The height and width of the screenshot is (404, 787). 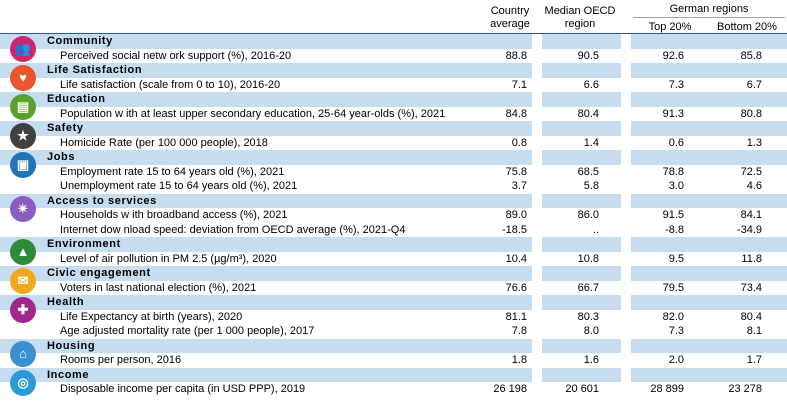 I want to click on indicator-value: 3.7, so click(x=519, y=186).